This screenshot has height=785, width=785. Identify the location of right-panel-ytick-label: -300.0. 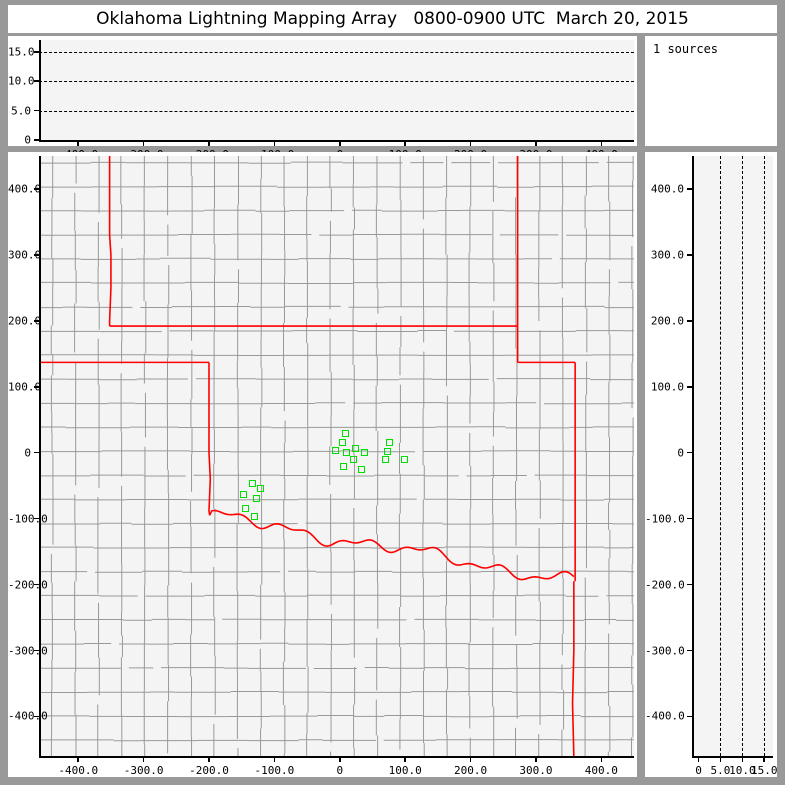
(665, 650).